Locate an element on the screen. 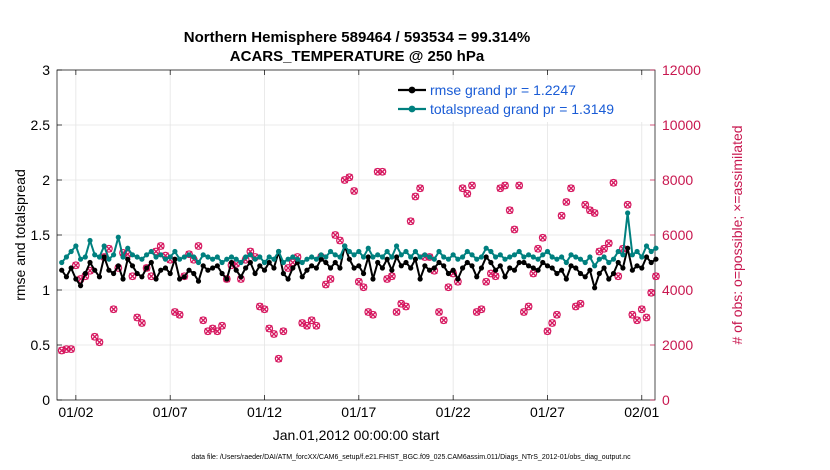 This screenshot has width=830, height=470. x-tick-label: 01/27 is located at coordinates (547, 412).